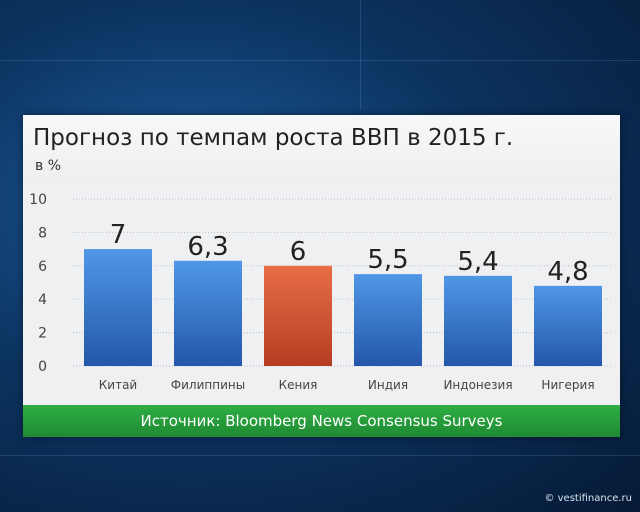 The height and width of the screenshot is (512, 640). I want to click on bar-value-label: 5,4, so click(477, 262).